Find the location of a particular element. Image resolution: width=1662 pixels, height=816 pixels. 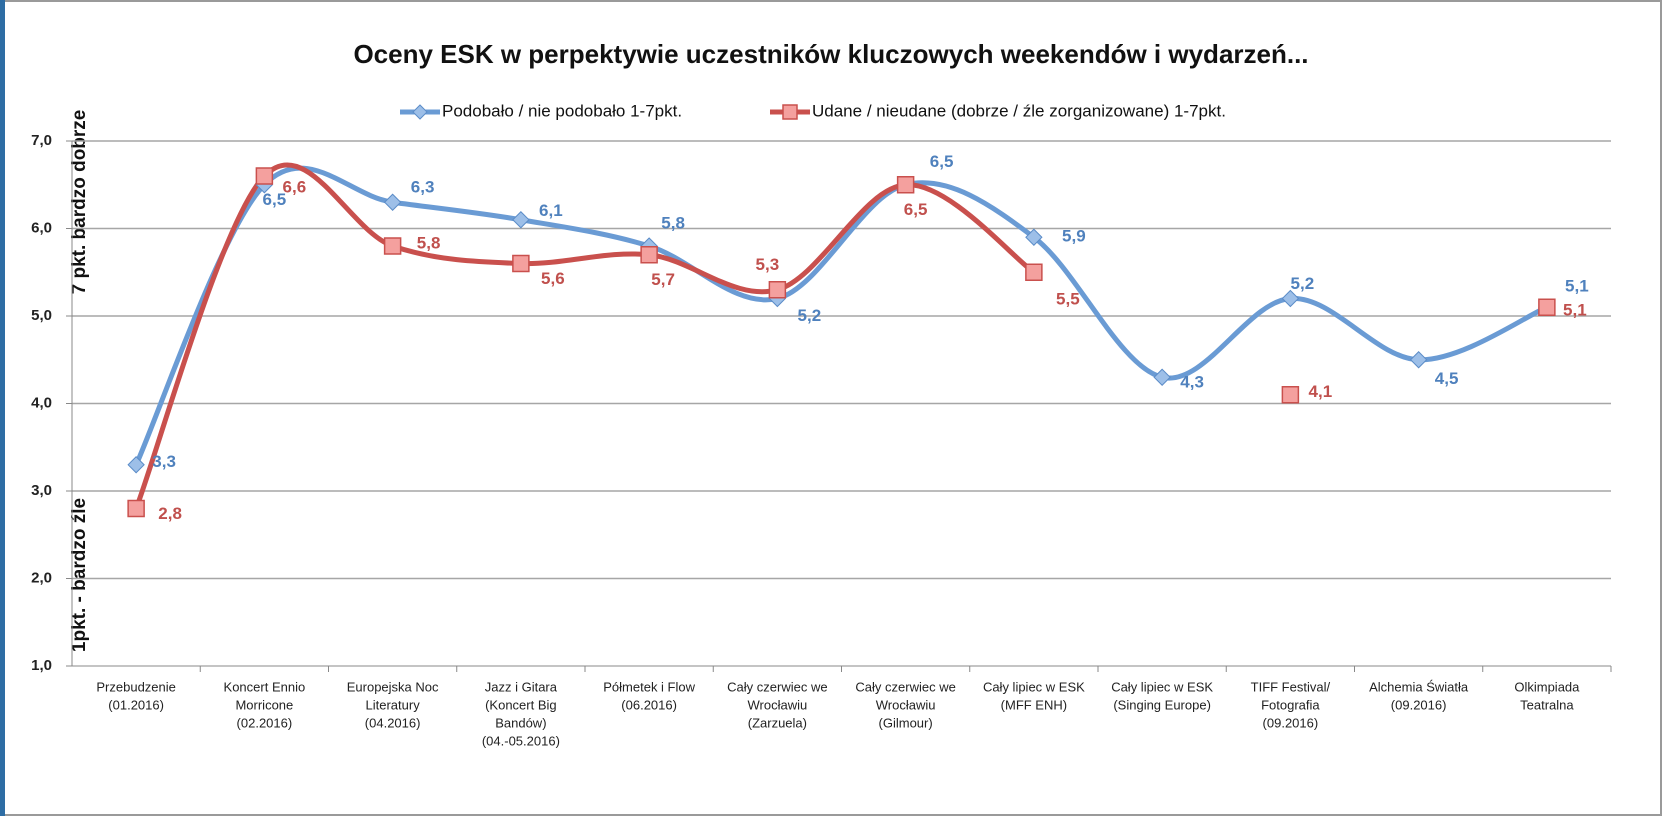

x-tick-label: Półmetek i Flow is located at coordinates (649, 686).